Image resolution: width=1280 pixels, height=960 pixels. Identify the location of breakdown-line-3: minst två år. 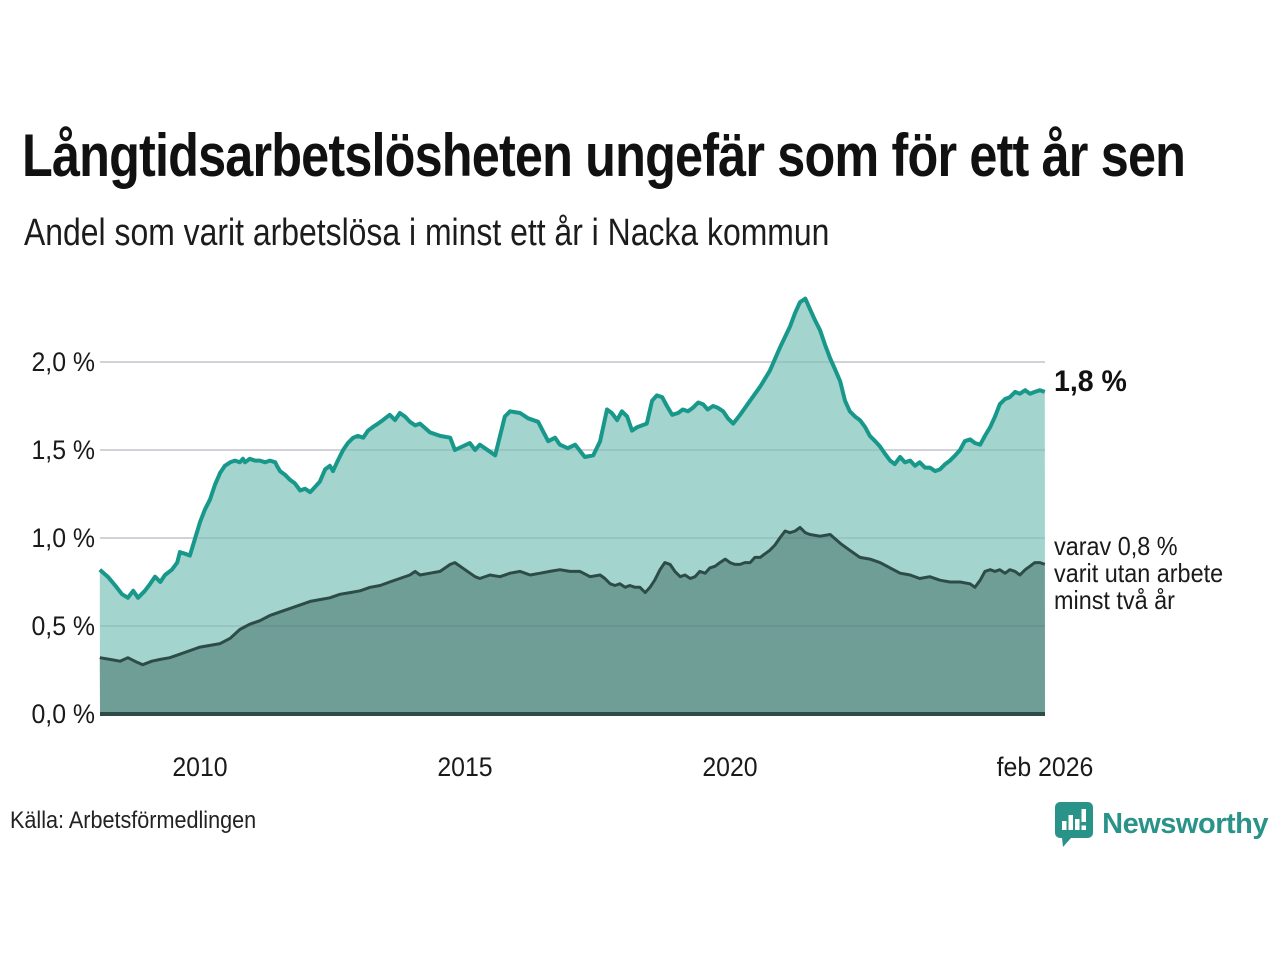
(1114, 600).